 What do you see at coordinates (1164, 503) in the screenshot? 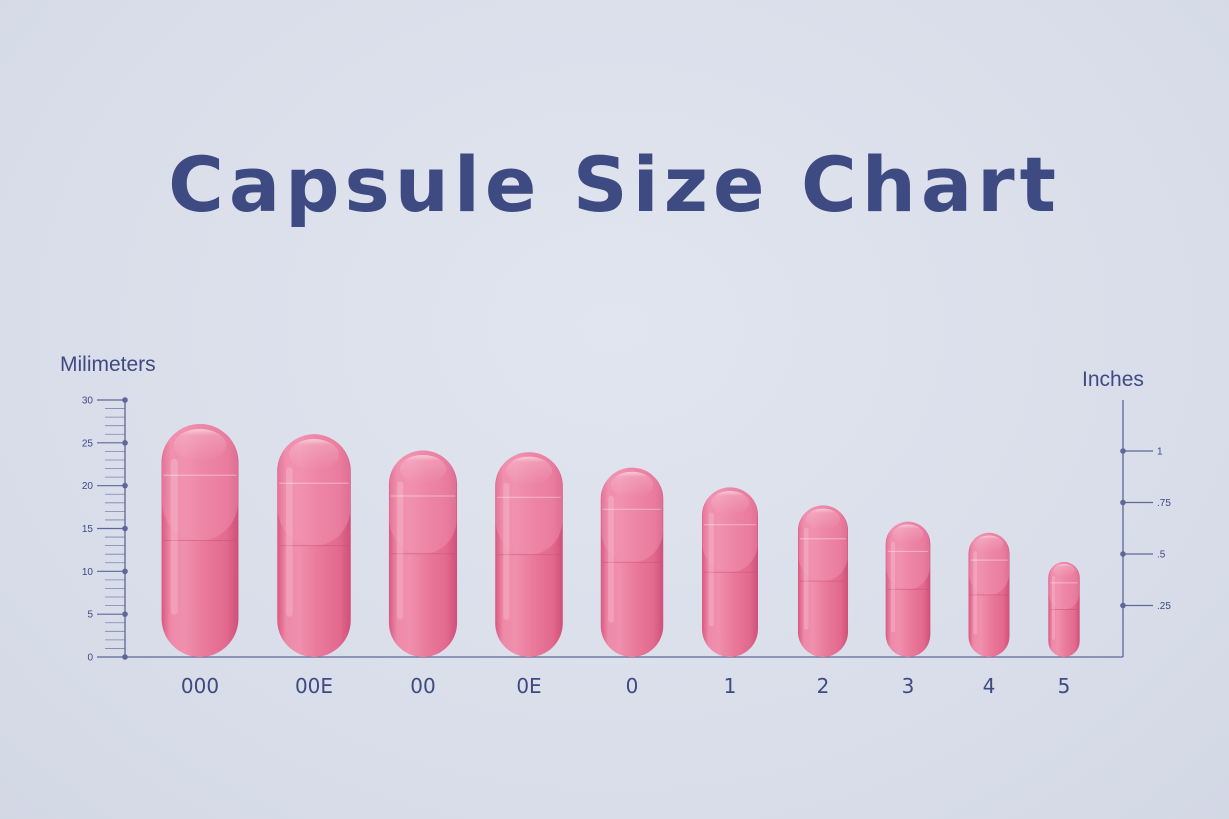
I see `right-axis-tick-label: .75` at bounding box center [1164, 503].